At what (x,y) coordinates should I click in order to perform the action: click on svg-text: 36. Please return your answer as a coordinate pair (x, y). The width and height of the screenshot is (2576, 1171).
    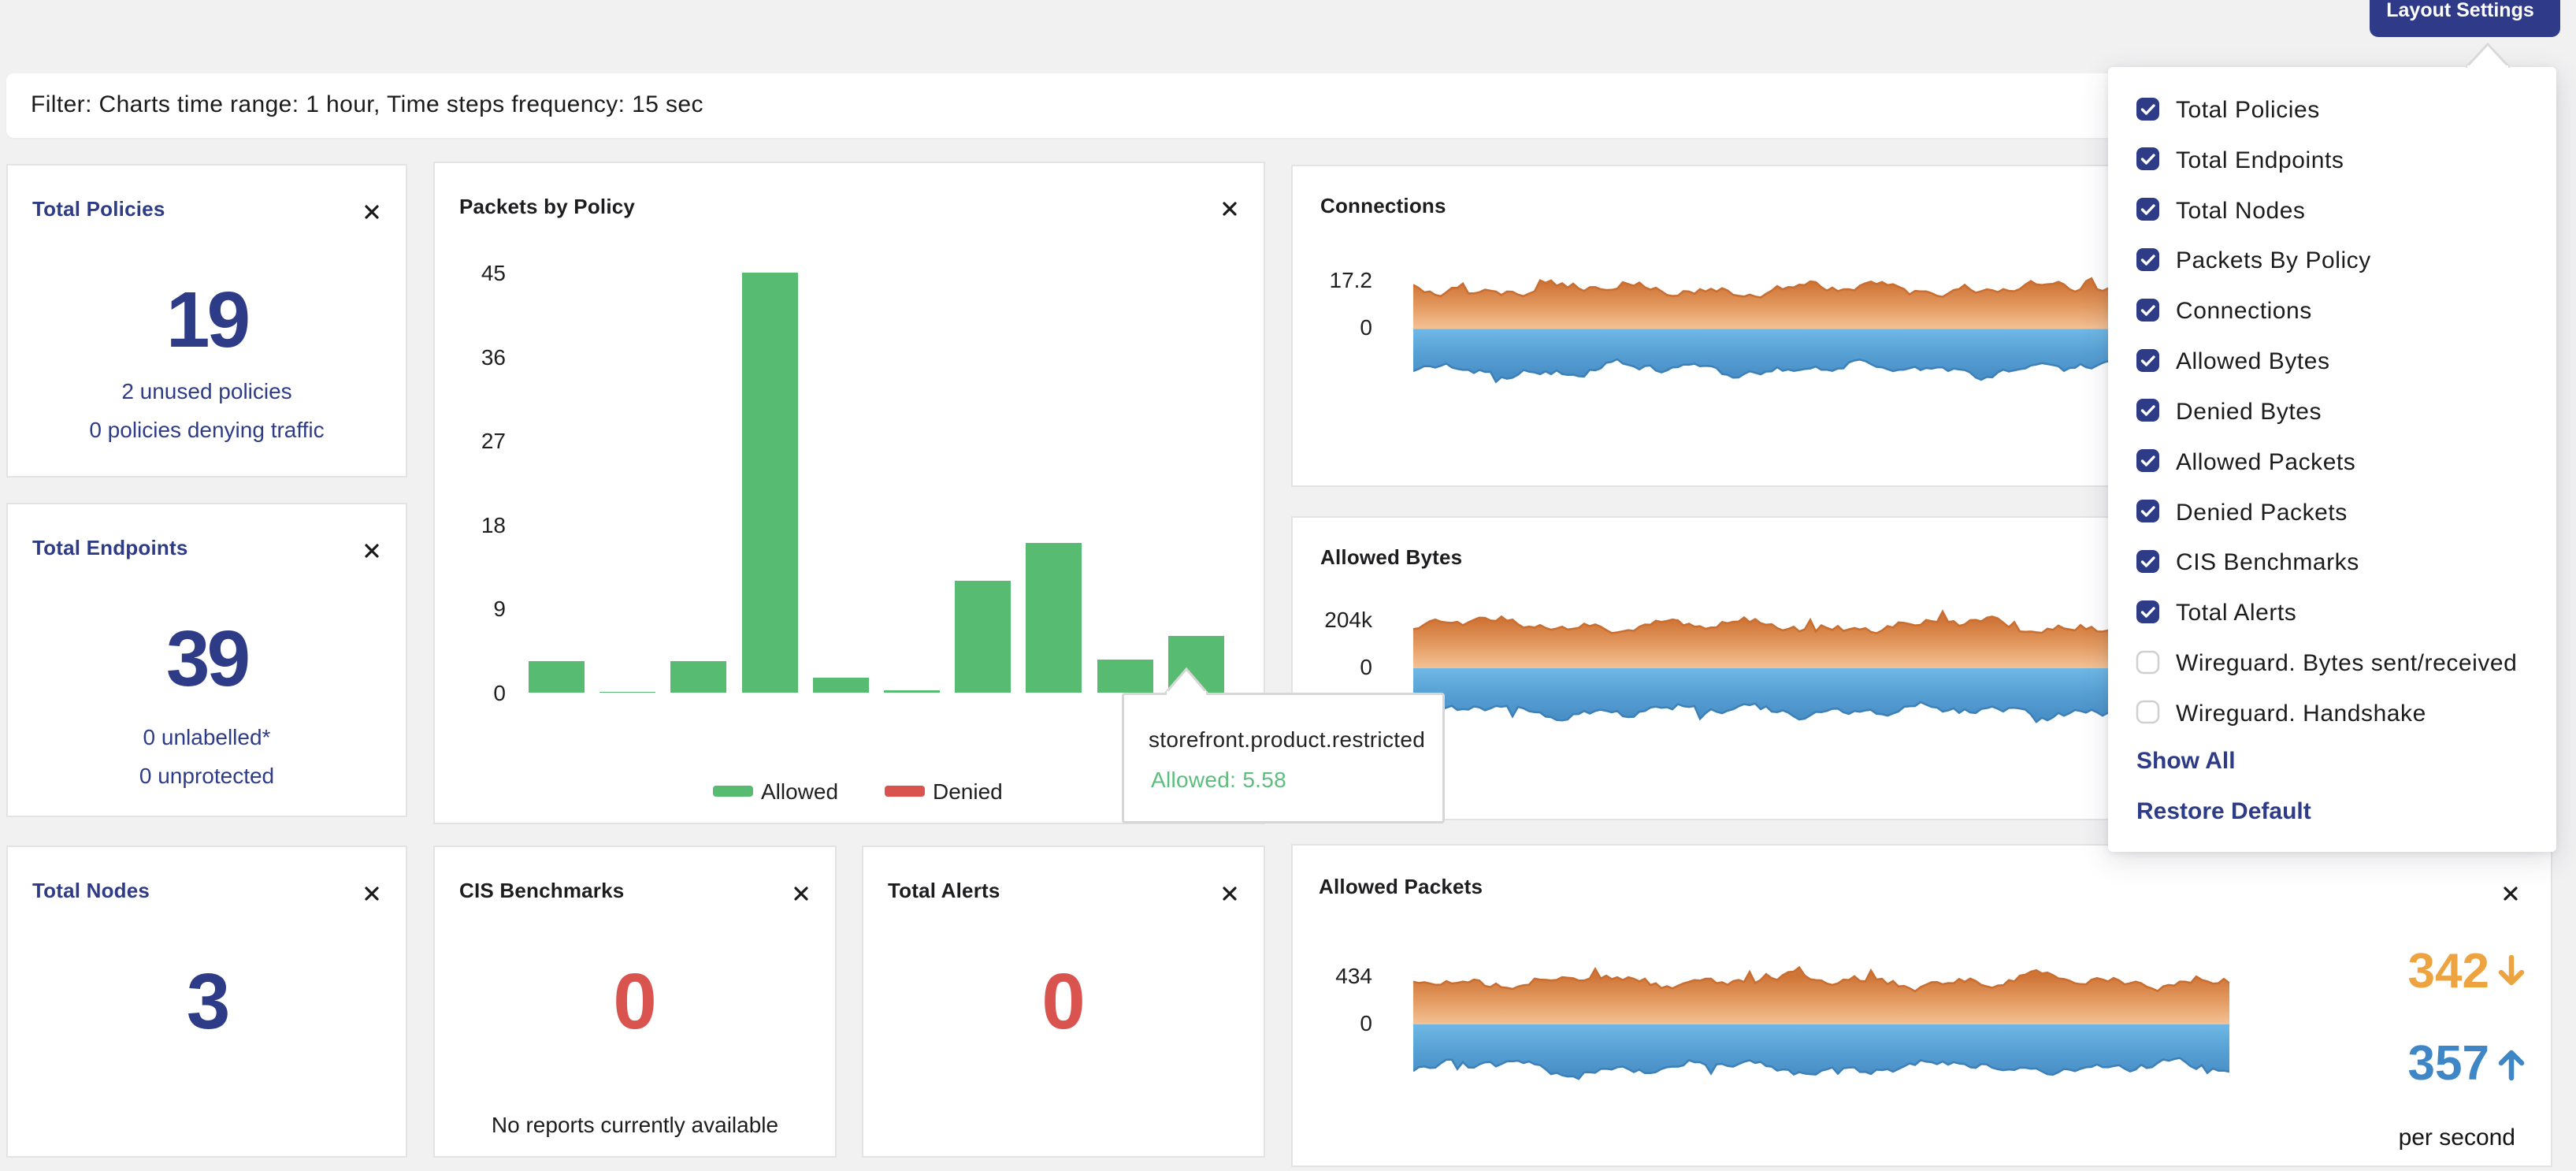
    Looking at the image, I should click on (493, 358).